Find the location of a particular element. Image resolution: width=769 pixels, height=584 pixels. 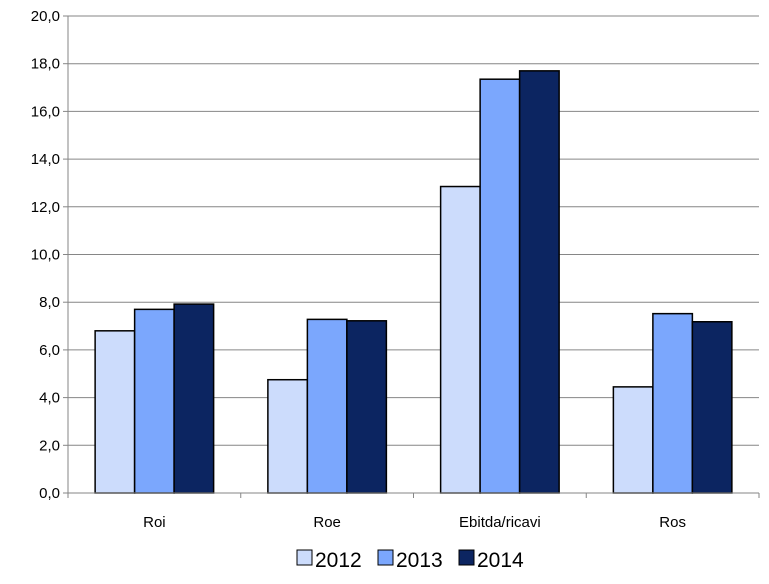

y-tick-label: 14,0 is located at coordinates (45, 159).